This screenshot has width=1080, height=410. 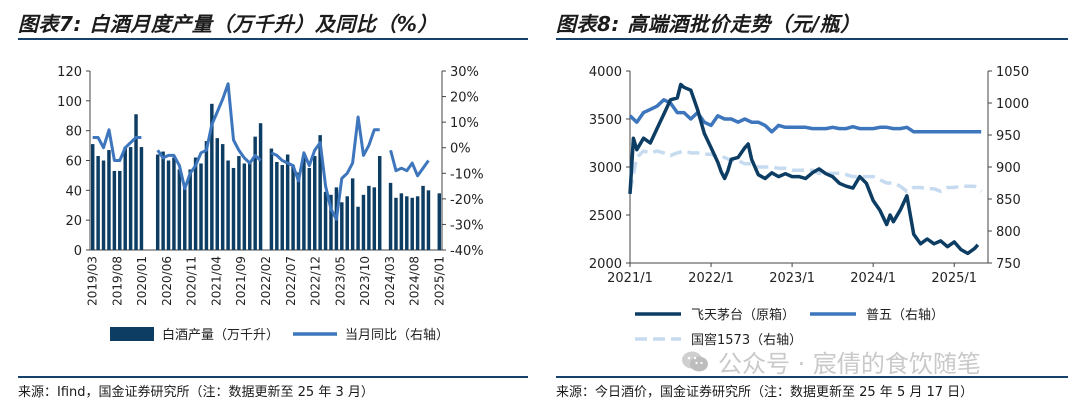 What do you see at coordinates (142, 281) in the screenshot?
I see `x-tick-label: 2020/01` at bounding box center [142, 281].